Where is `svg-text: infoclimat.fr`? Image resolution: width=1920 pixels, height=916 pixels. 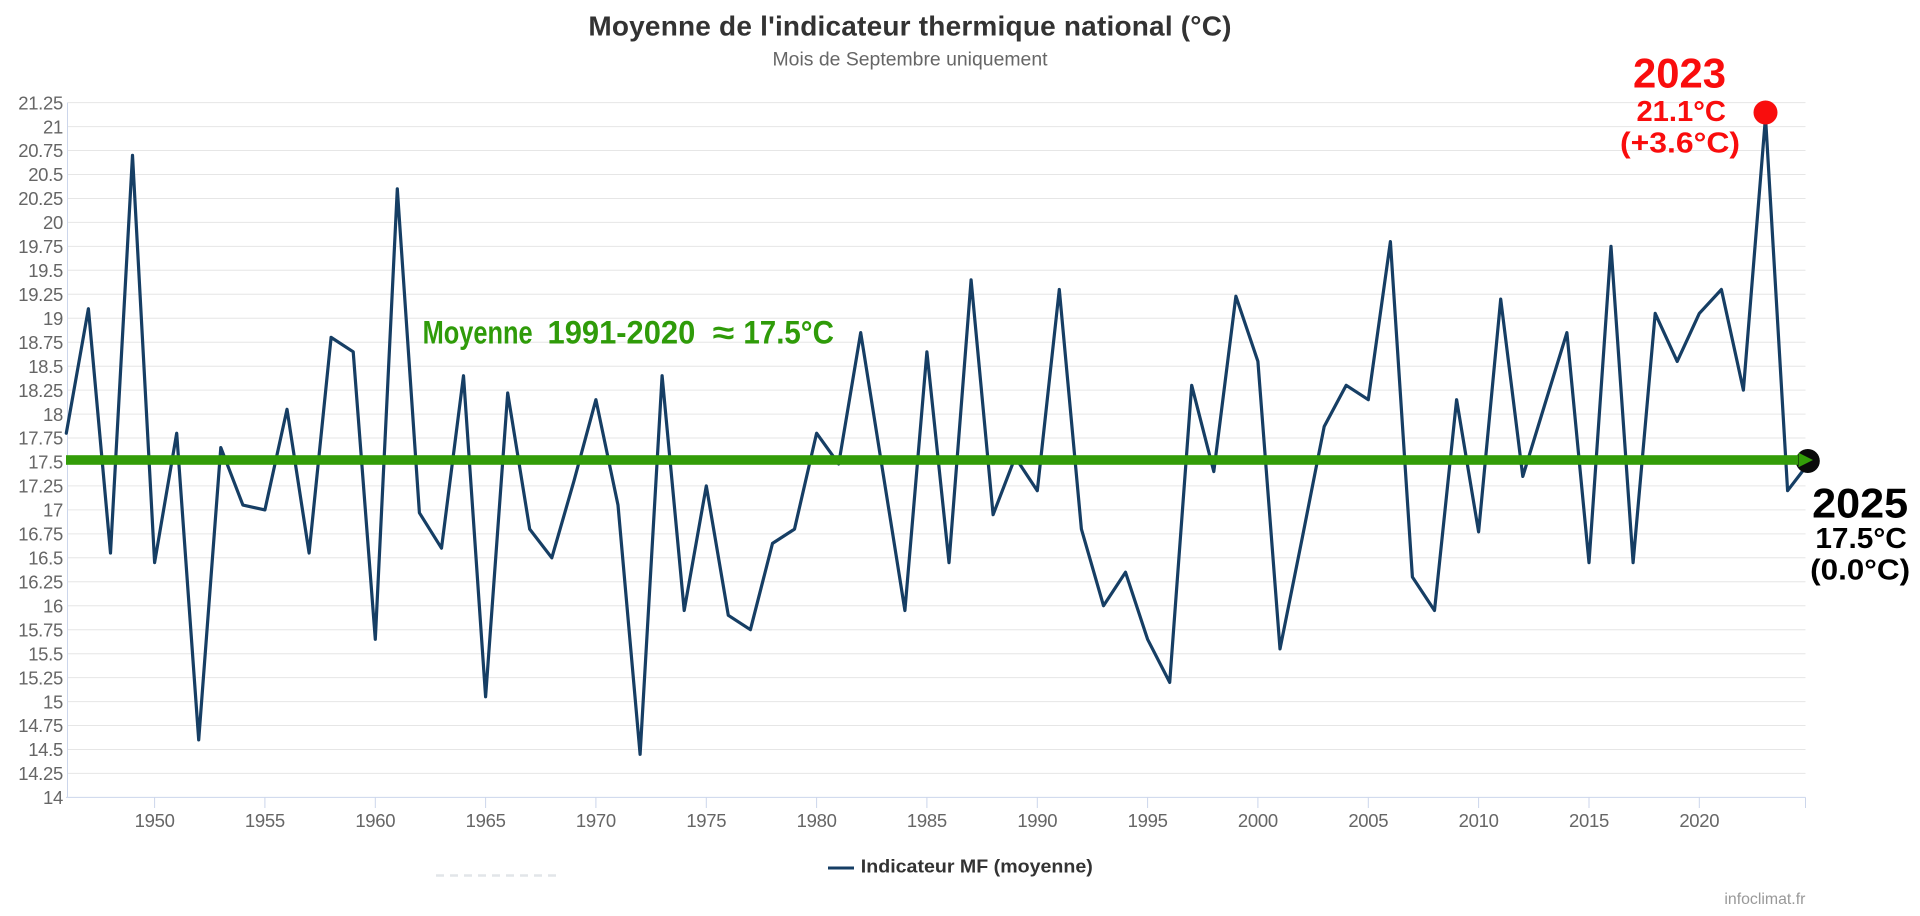
svg-text: infoclimat.fr is located at coordinates (1764, 899).